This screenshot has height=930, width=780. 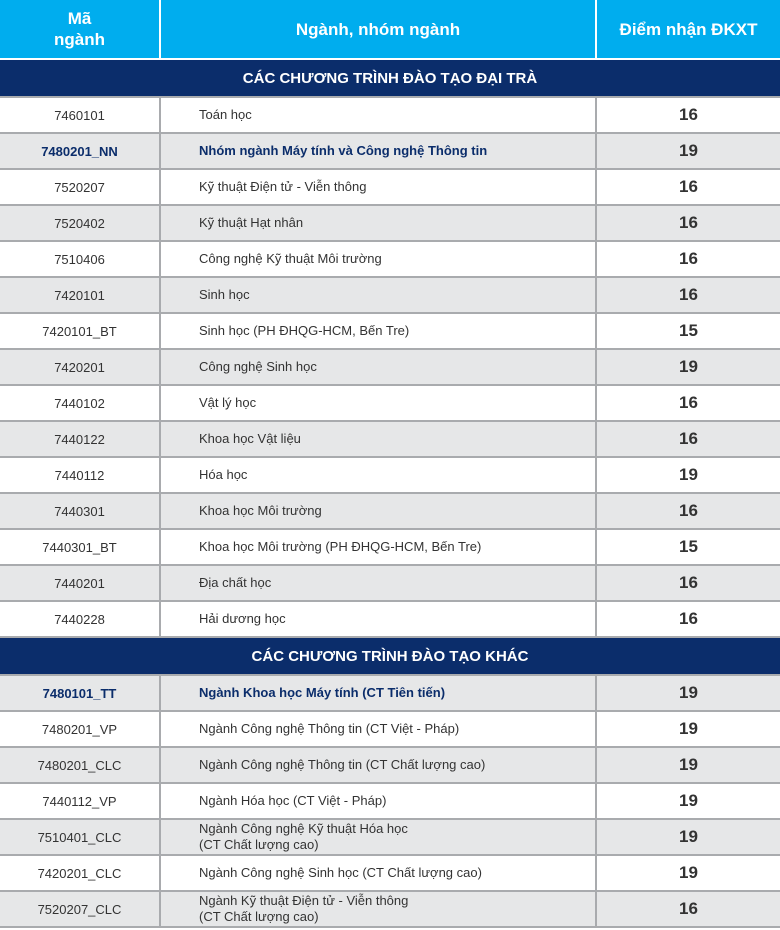 What do you see at coordinates (378, 115) in the screenshot?
I see `major-name: Toán học` at bounding box center [378, 115].